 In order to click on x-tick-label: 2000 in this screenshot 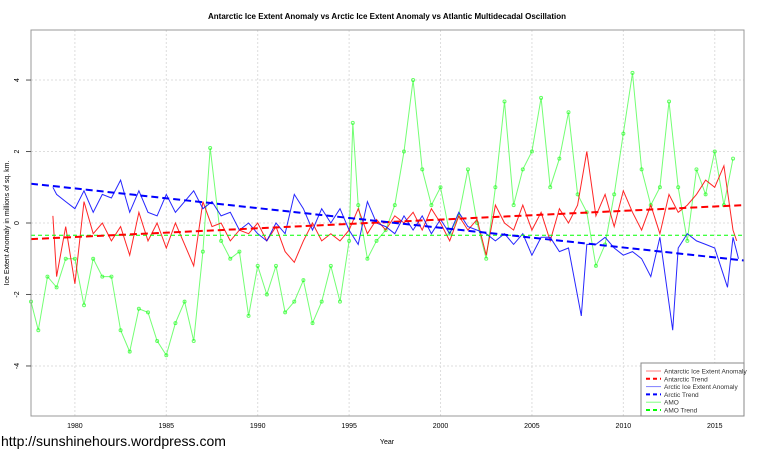, I will do `click(441, 426)`.